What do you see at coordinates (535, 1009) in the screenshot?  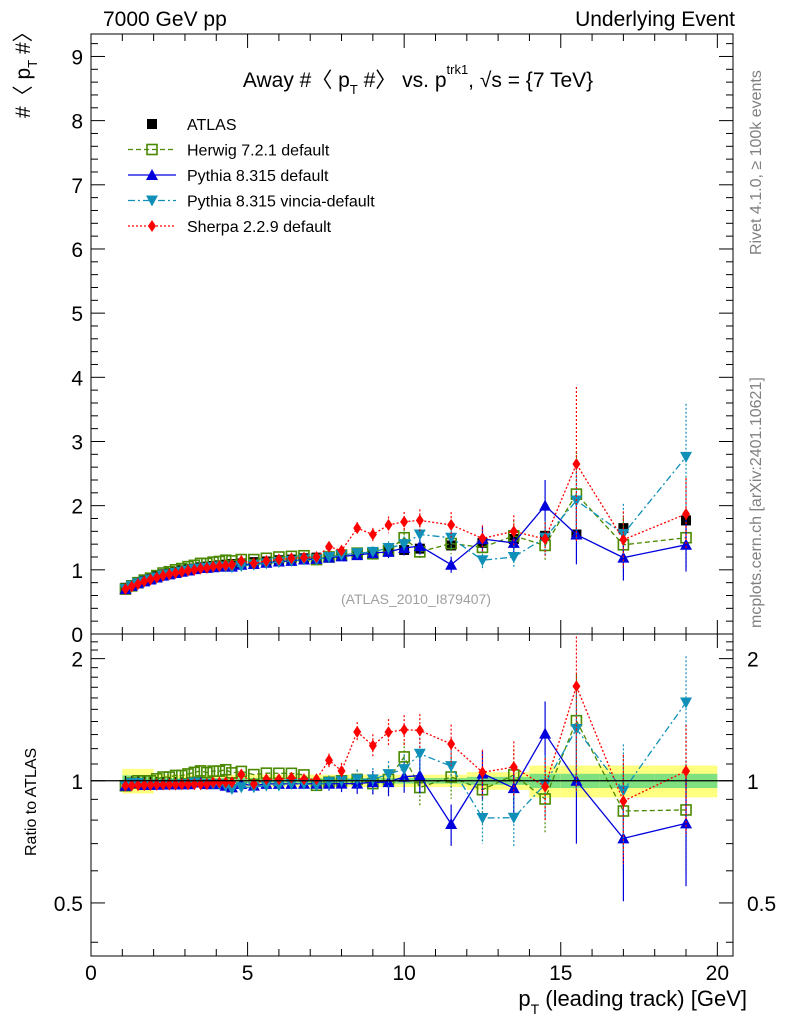 I see `xlabel-sub: T` at bounding box center [535, 1009].